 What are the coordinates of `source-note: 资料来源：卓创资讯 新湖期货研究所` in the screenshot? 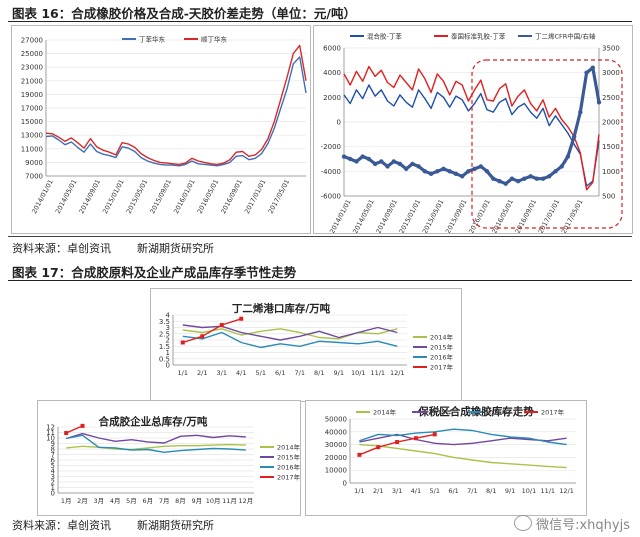 It's located at (113, 525).